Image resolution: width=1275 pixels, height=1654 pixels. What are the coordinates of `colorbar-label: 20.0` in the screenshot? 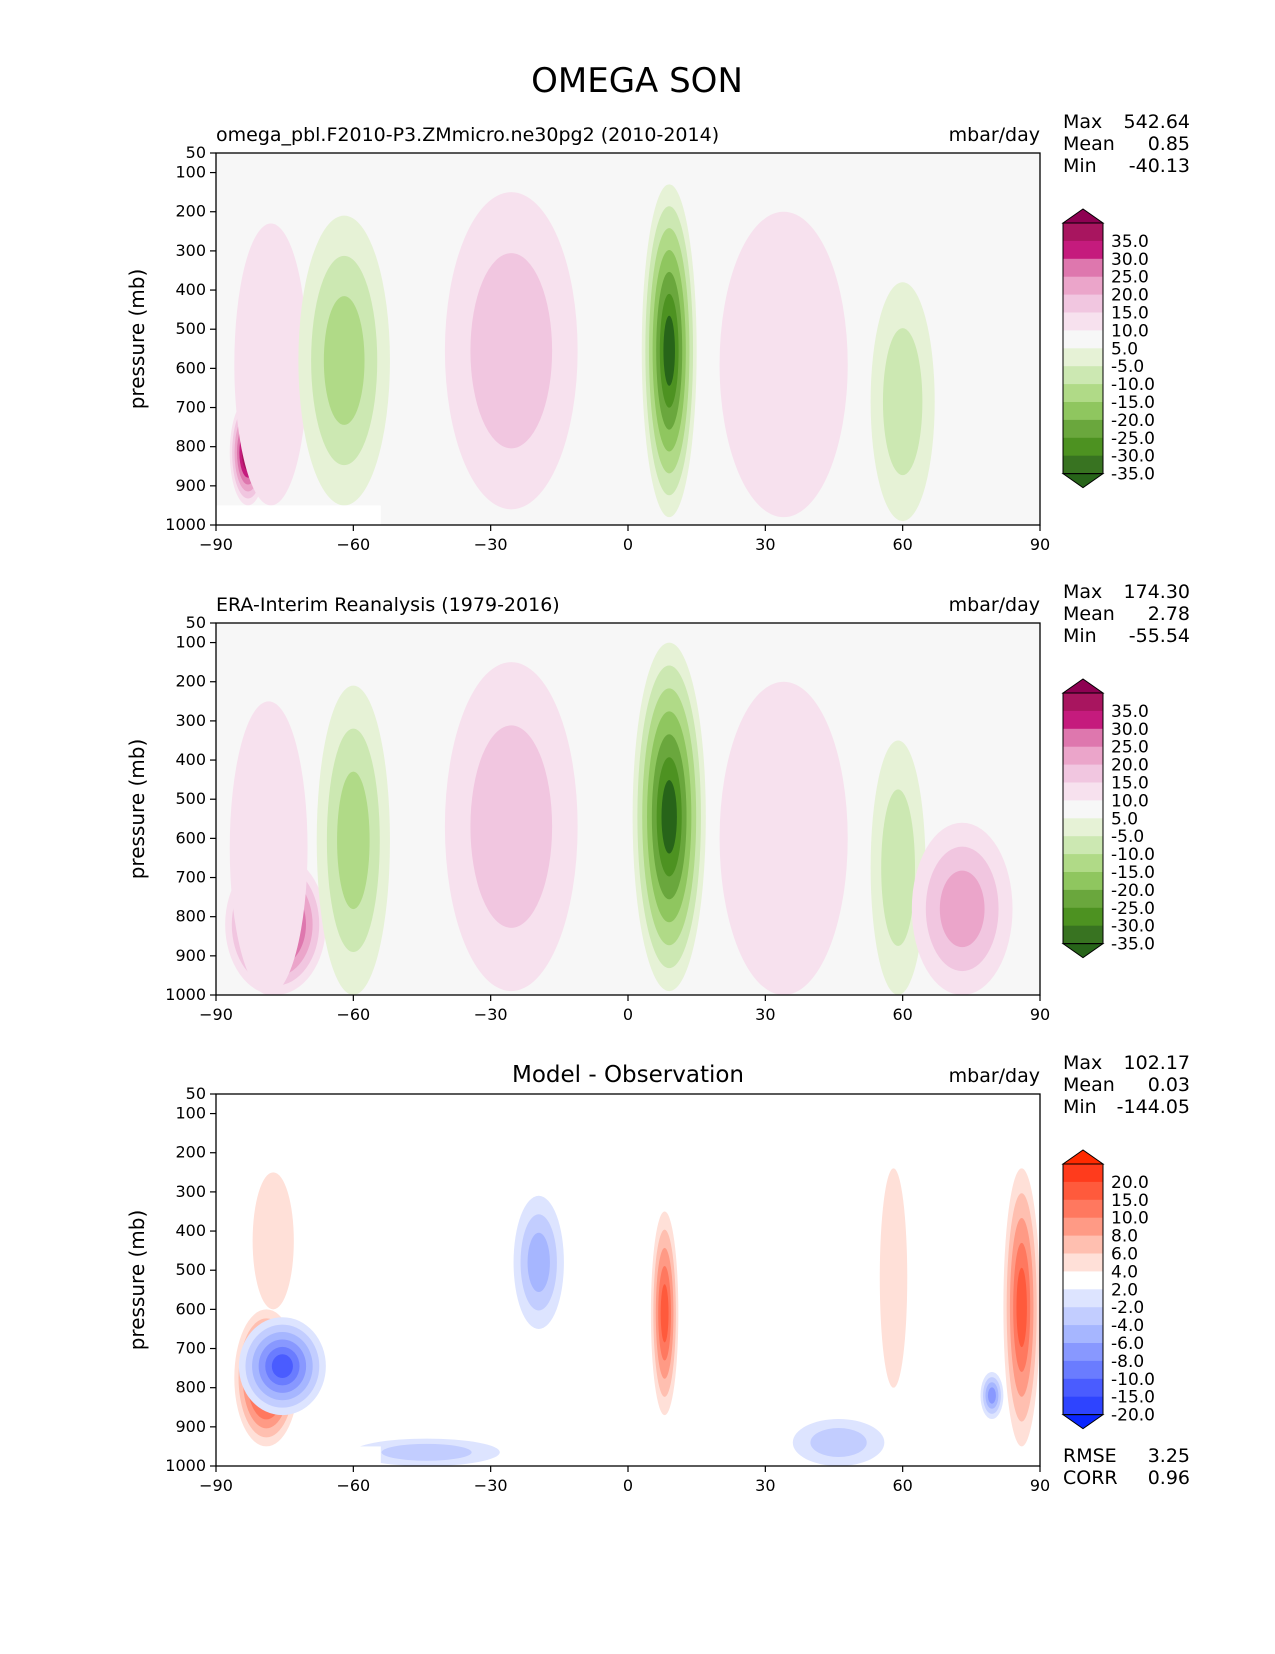 It's located at (1130, 766).